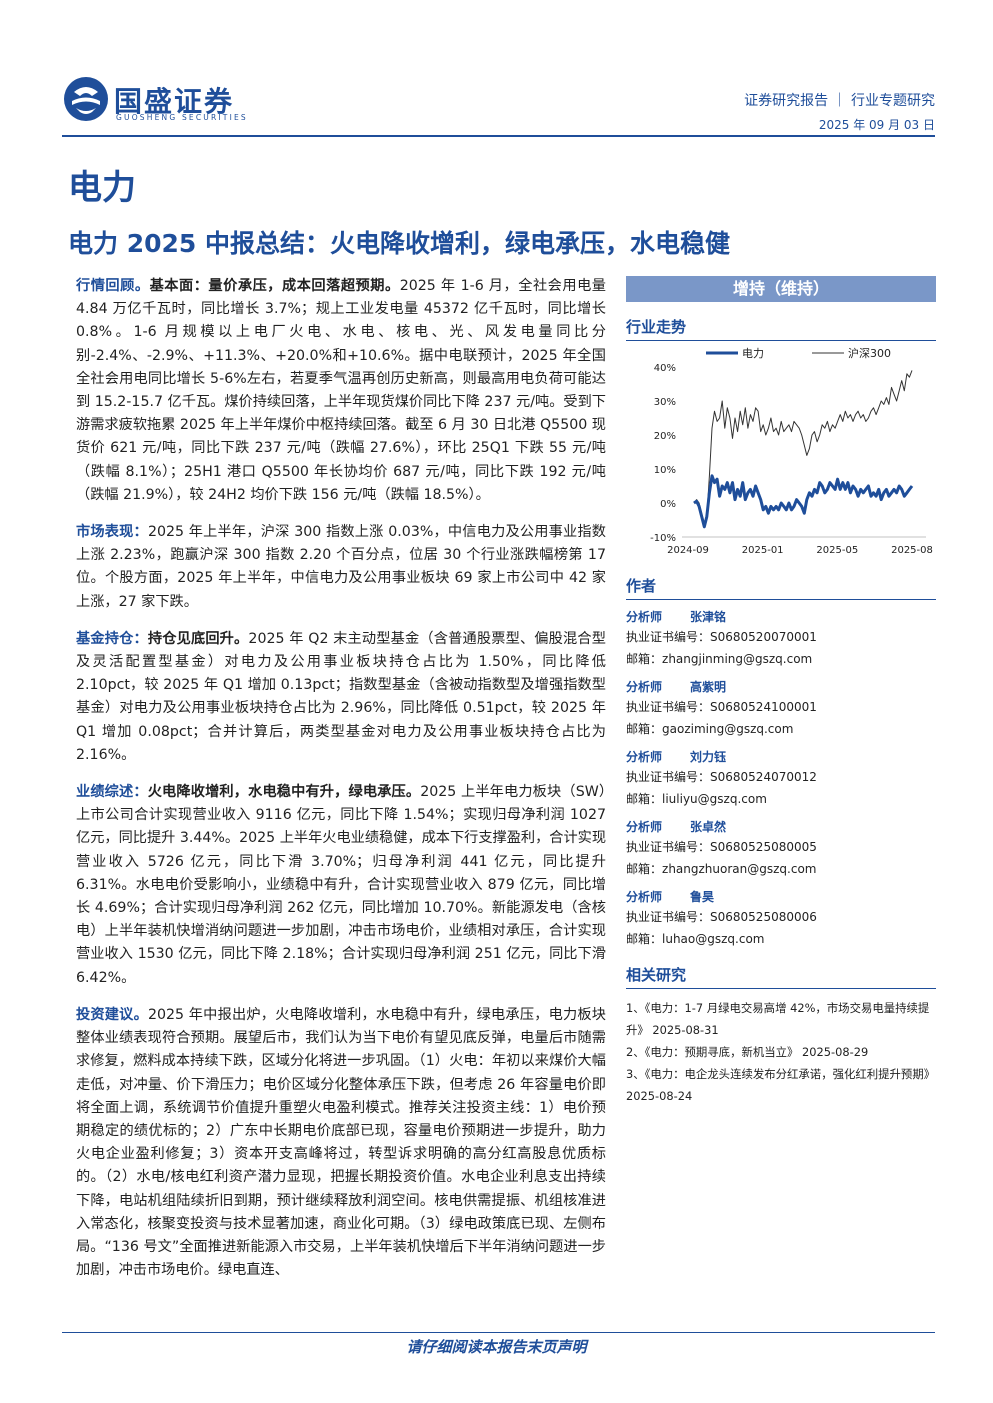 This screenshot has width=993, height=1403. What do you see at coordinates (721, 777) in the screenshot?
I see `author-license: 执业证书编号：S0680524070012` at bounding box center [721, 777].